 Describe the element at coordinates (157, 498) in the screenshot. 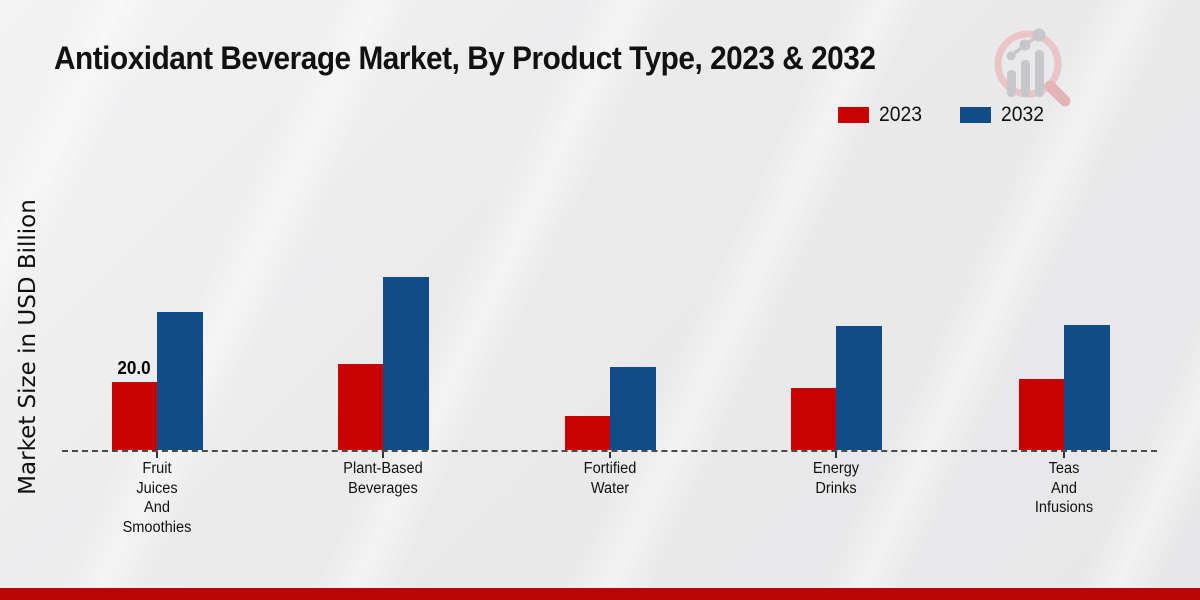

I see `category-label-0: Fruit Juices And Smoothies` at that location.